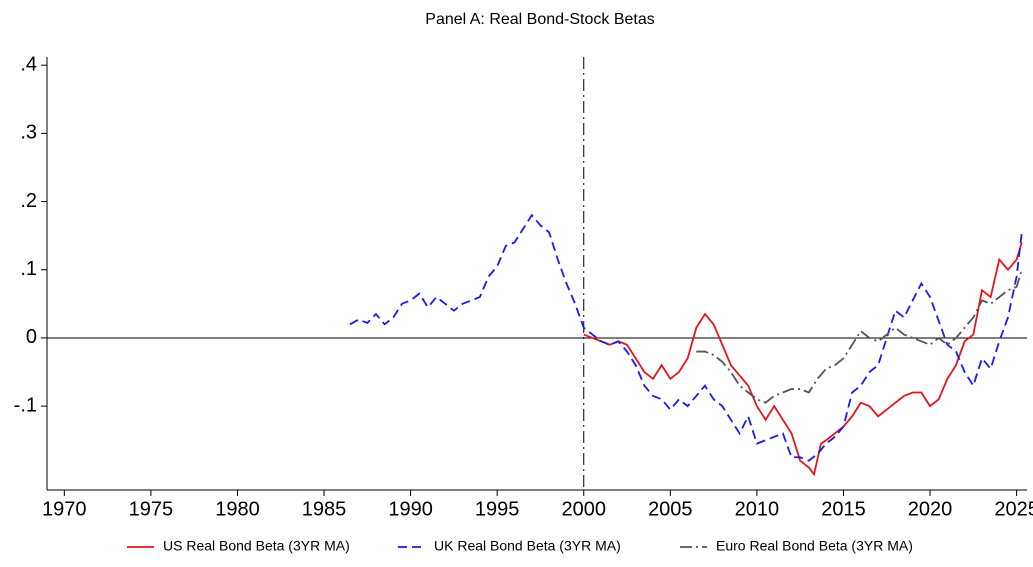 The height and width of the screenshot is (567, 1033). Describe the element at coordinates (757, 509) in the screenshot. I see `x-tick-label: 2010` at that location.